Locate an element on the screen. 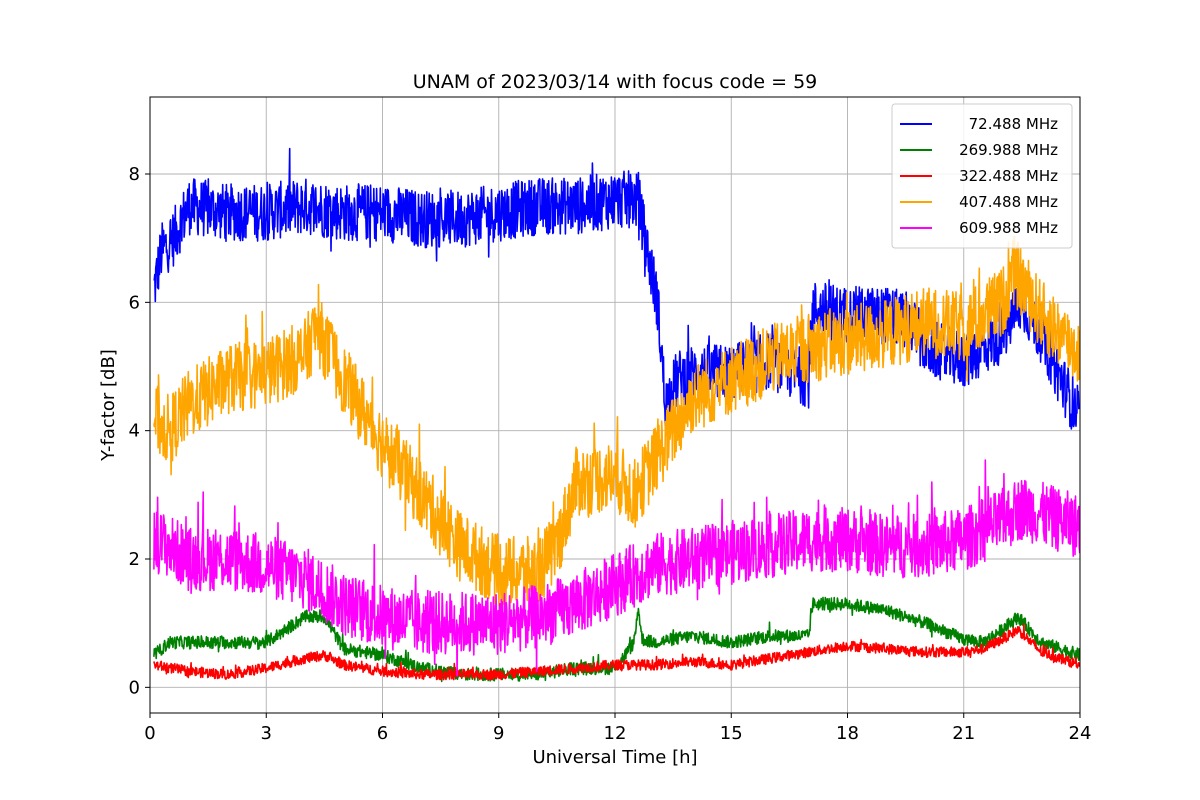  x-axis: 0 3 6 9 12 15 18 21 24 is located at coordinates (617, 728).